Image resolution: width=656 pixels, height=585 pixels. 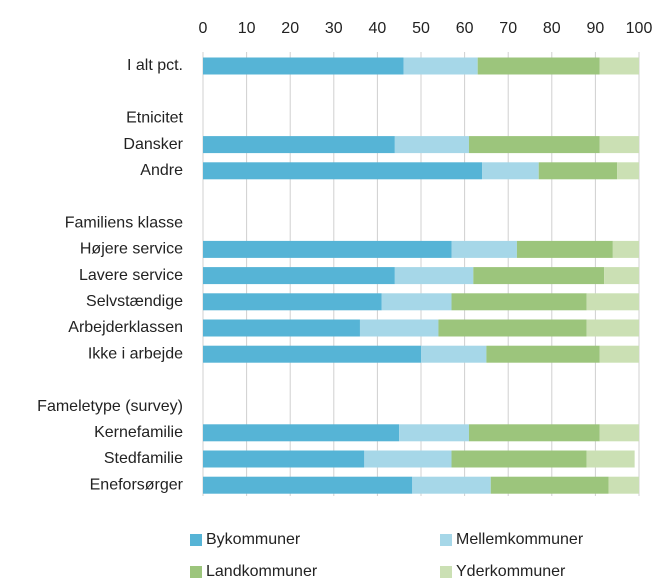 What do you see at coordinates (508, 28) in the screenshot?
I see `x-tick-label: 70` at bounding box center [508, 28].